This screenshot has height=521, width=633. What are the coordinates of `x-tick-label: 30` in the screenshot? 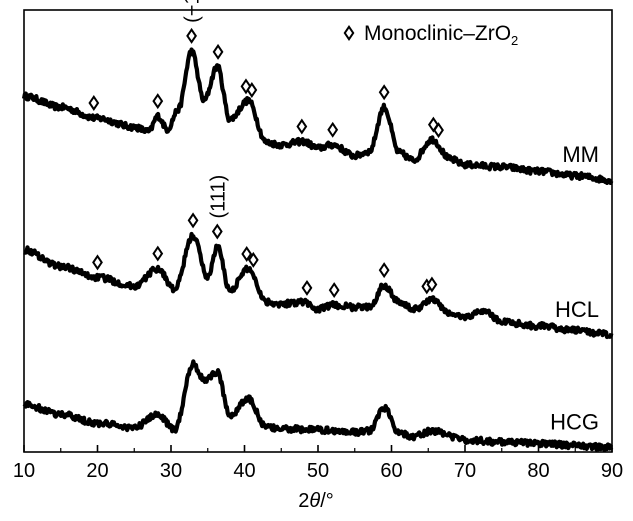 It's located at (171, 471).